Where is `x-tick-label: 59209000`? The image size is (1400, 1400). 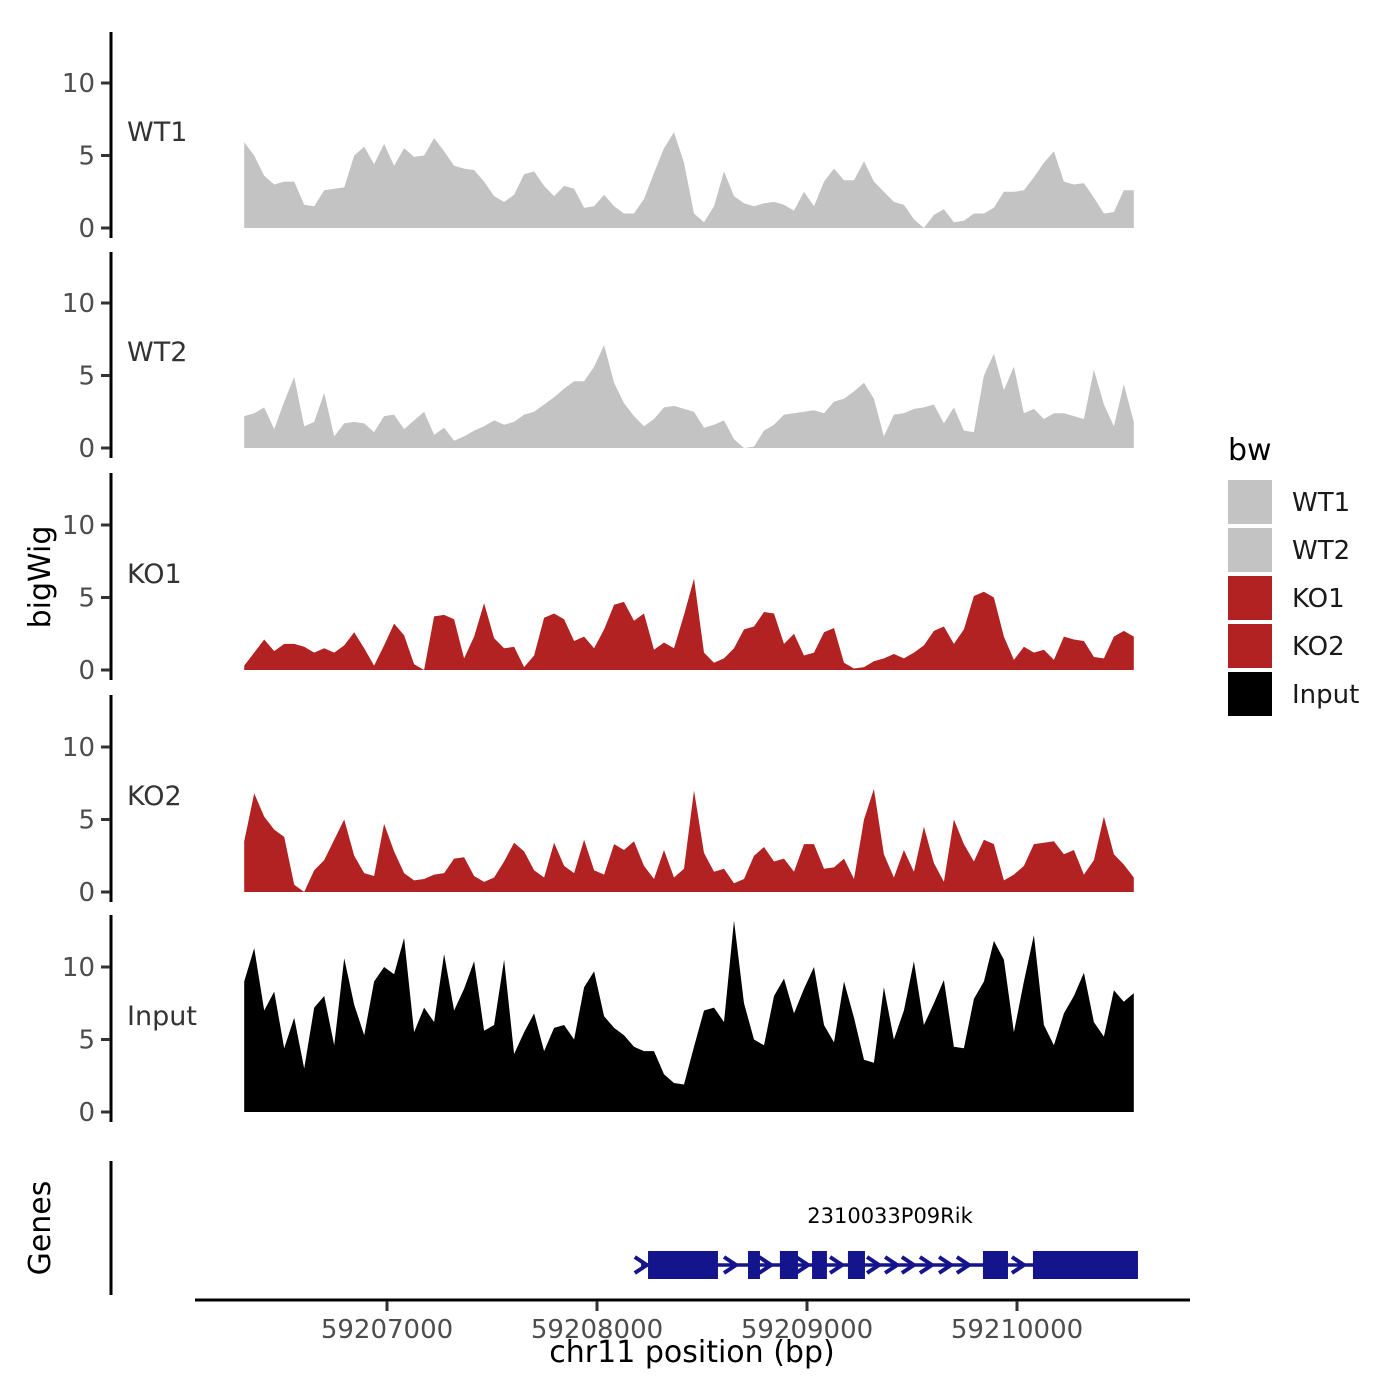 x-tick-label: 59209000 is located at coordinates (807, 1330).